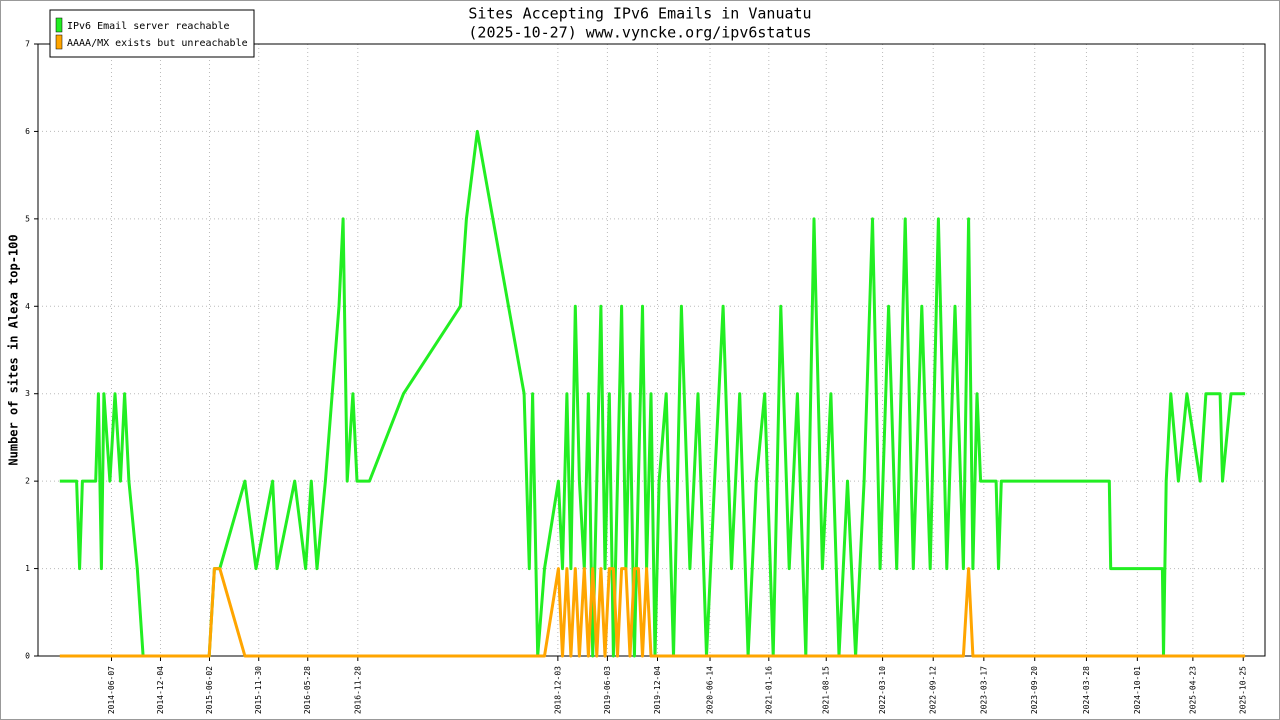 The width and height of the screenshot is (1280, 720). Describe the element at coordinates (27, 131) in the screenshot. I see `y-tick-label: 6` at that location.